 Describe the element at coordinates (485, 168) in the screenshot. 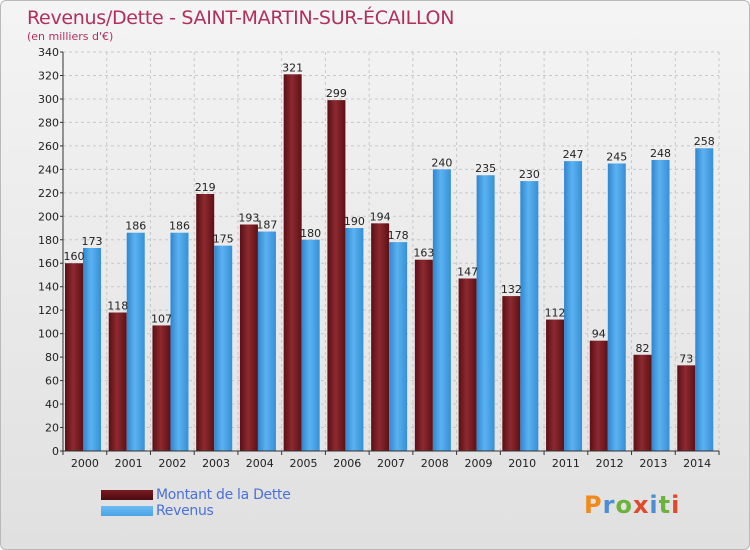

I see `data-label: 235` at that location.